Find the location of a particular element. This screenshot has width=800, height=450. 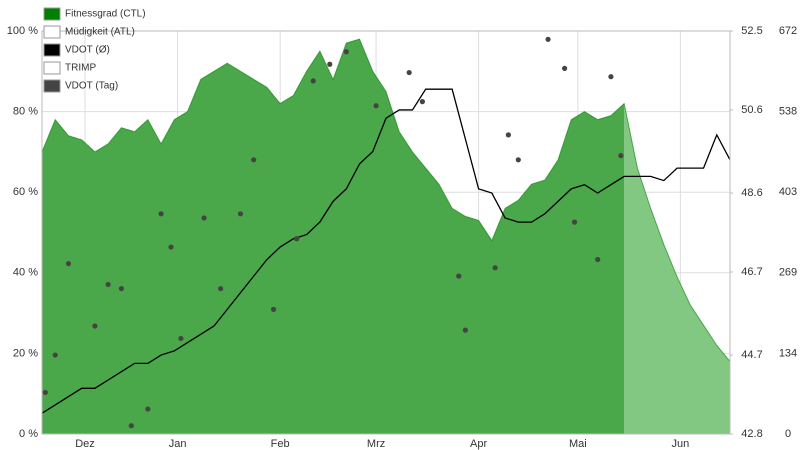

y3-tick-label: 538 is located at coordinates (788, 111).